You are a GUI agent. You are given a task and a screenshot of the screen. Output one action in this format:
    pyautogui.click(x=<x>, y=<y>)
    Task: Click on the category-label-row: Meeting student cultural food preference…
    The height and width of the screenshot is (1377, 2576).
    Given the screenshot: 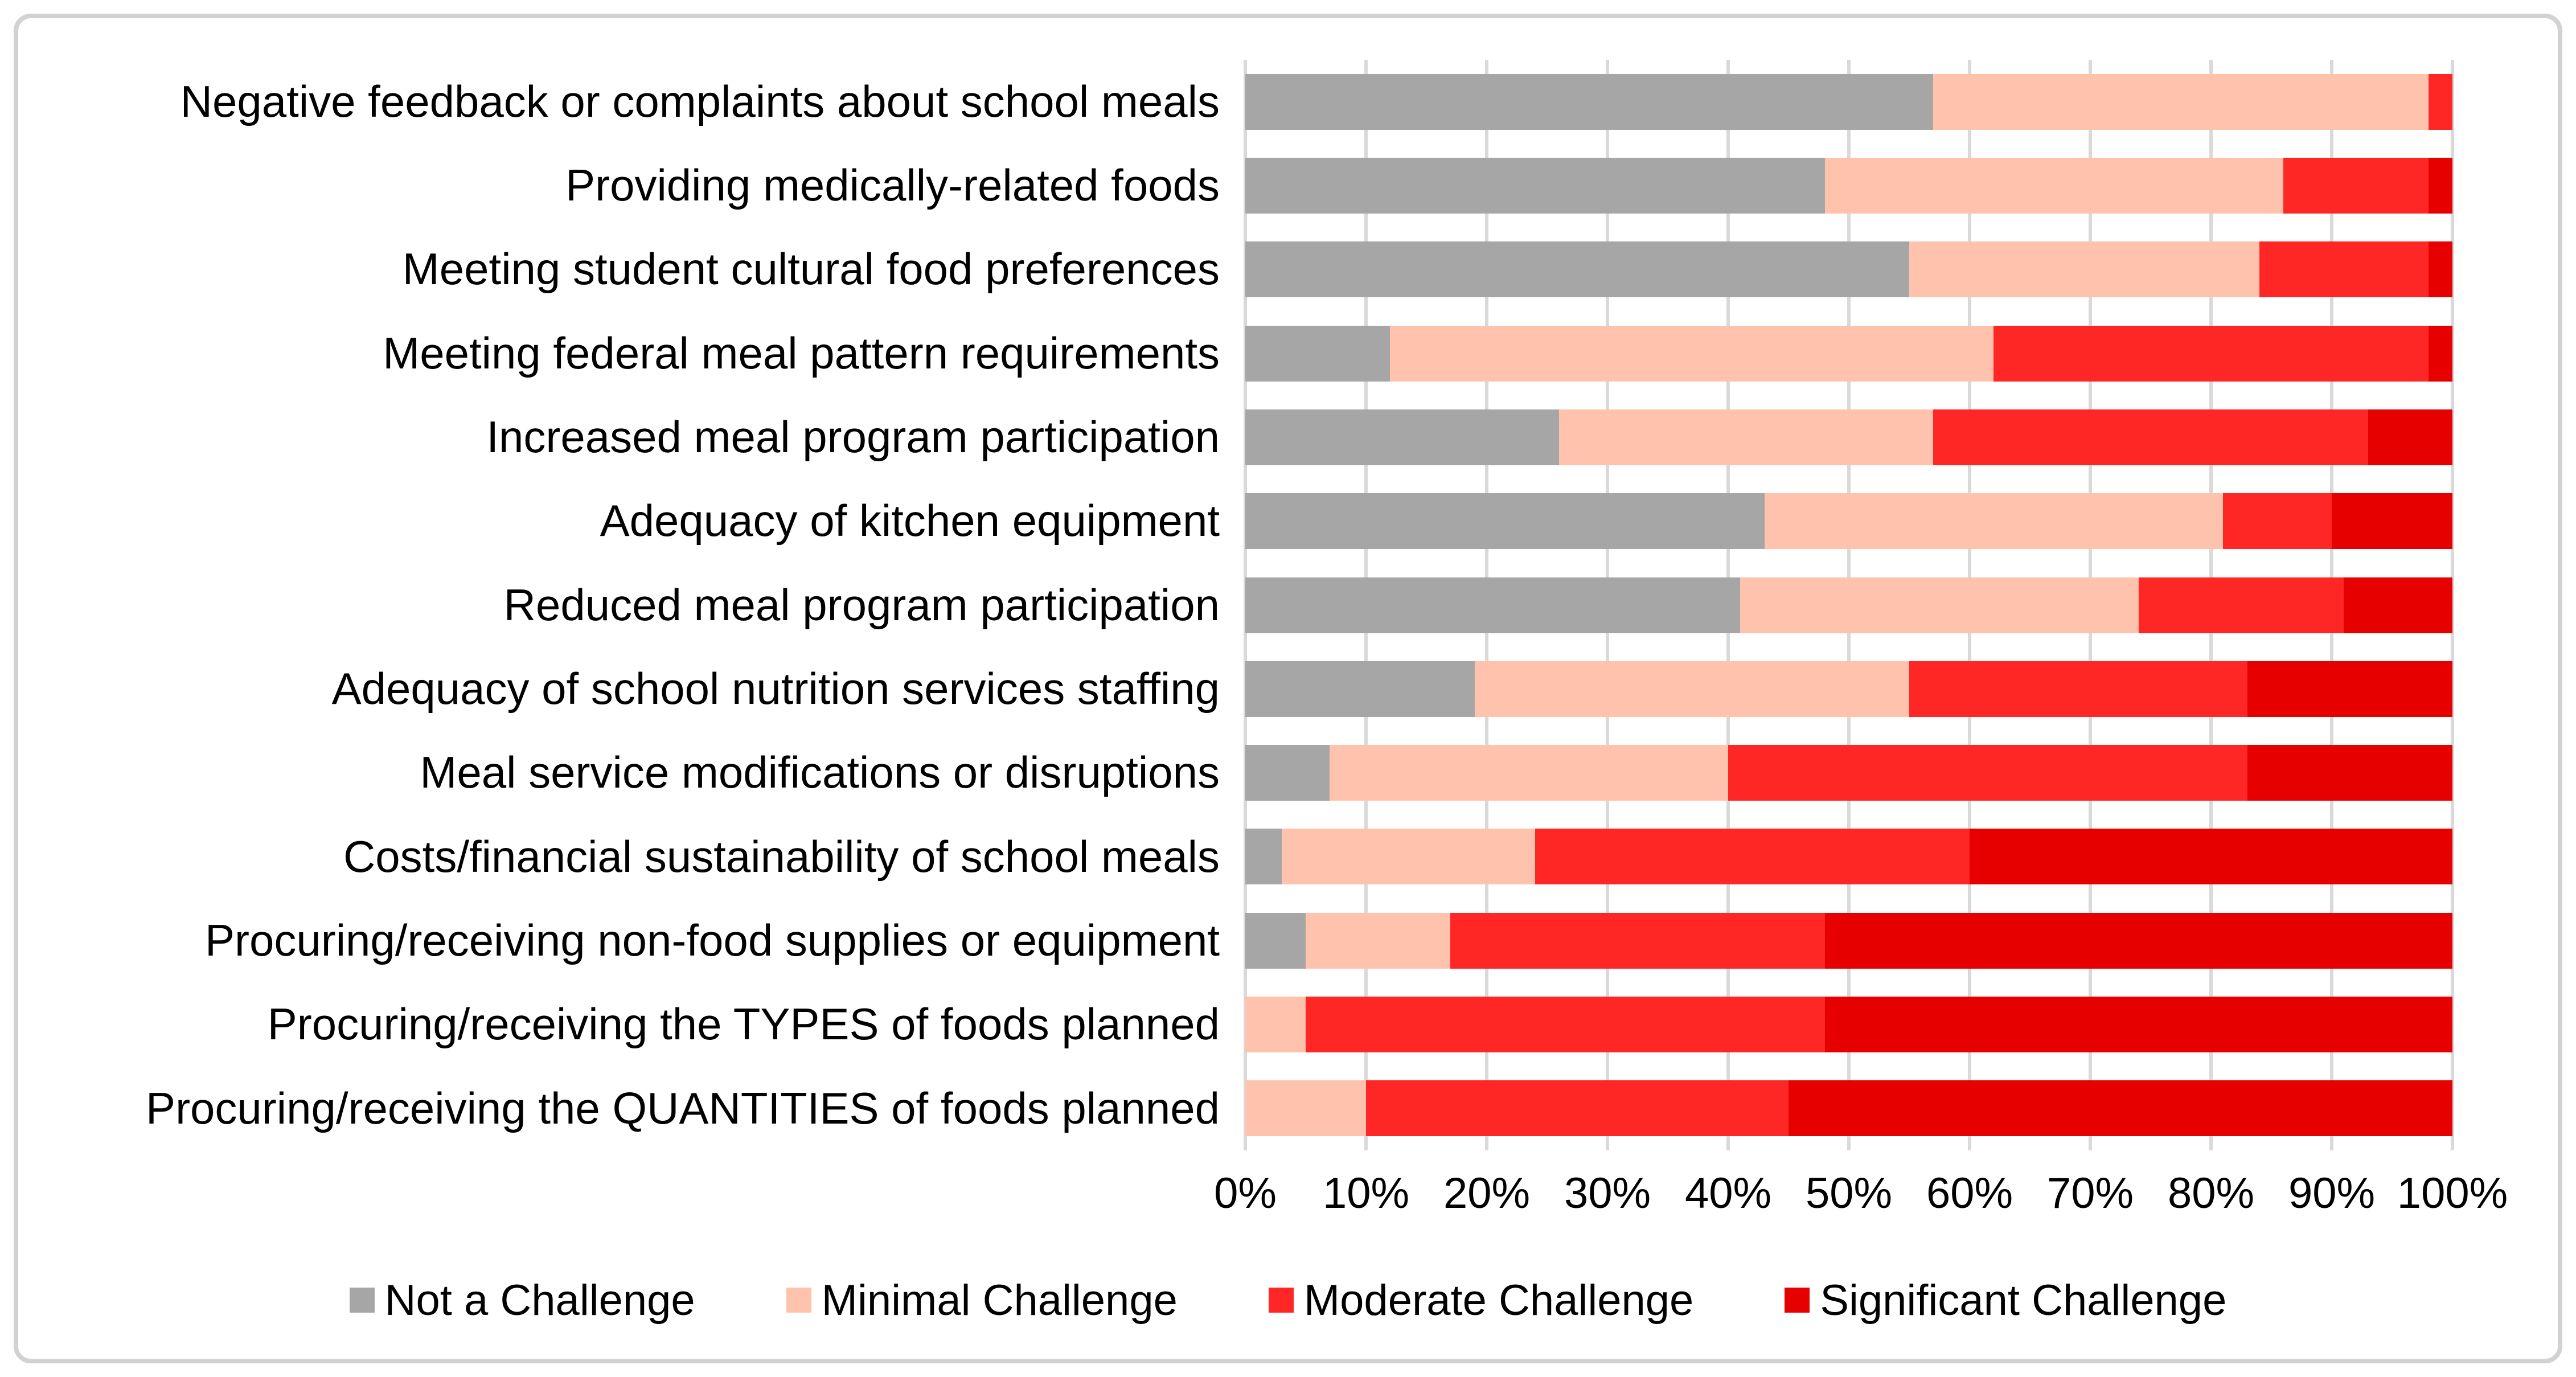 What is the action you would take?
    pyautogui.click(x=624, y=270)
    